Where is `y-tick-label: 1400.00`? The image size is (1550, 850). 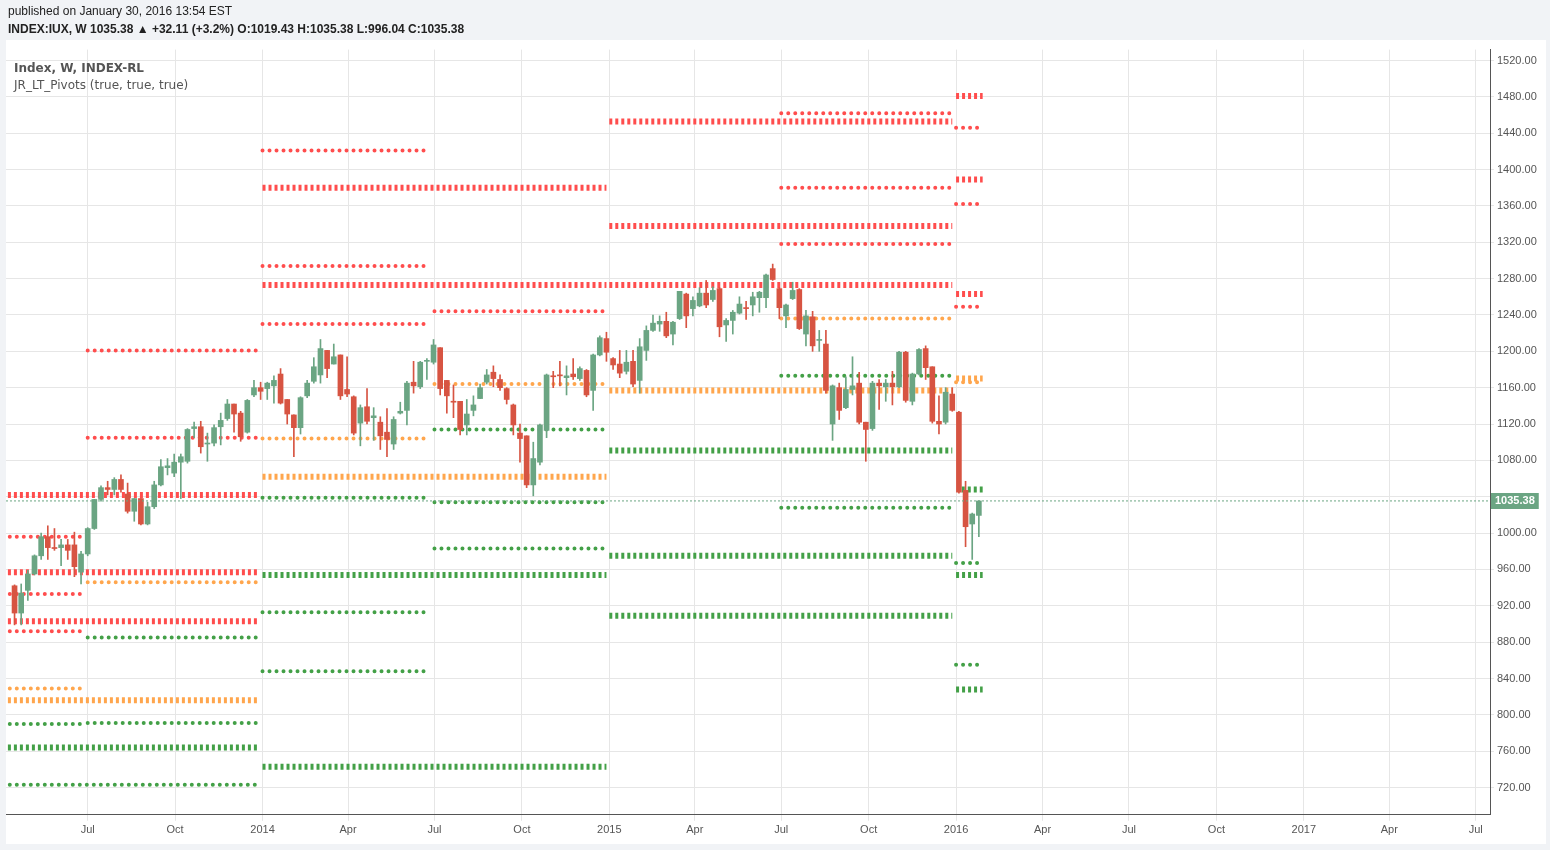
y-tick-label: 1400.00 is located at coordinates (1517, 168).